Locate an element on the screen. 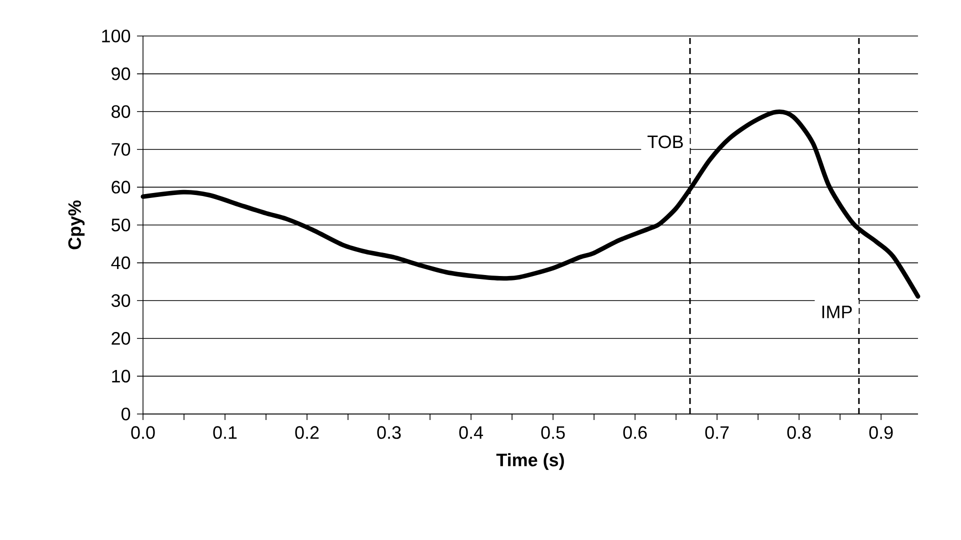 The height and width of the screenshot is (540, 961). x-tick-label: 0.7 is located at coordinates (717, 432).